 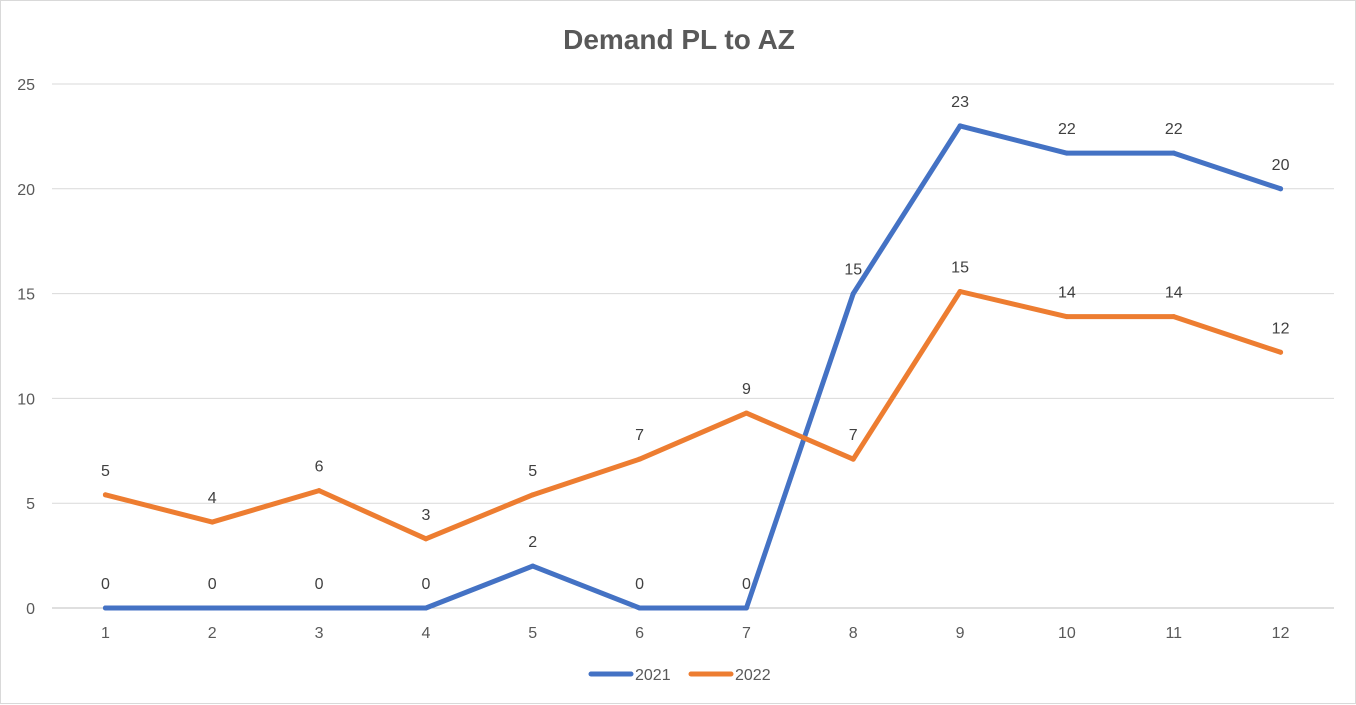 I want to click on legend-label-2022: 2022, so click(x=753, y=675).